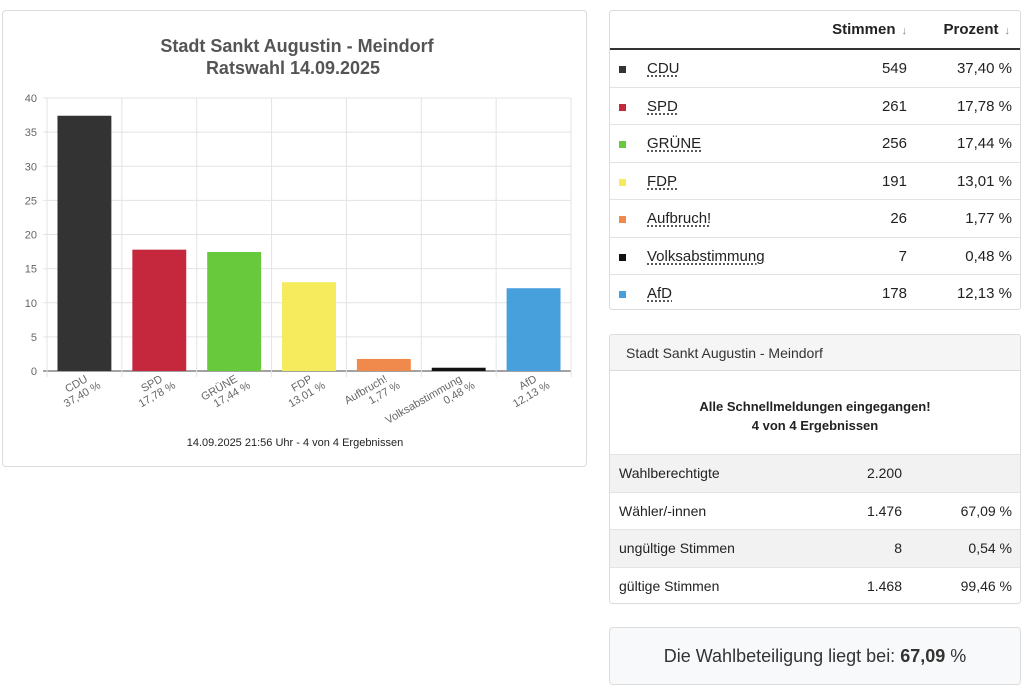 Image resolution: width=1024 pixels, height=685 pixels. I want to click on party-name-link: GRÜNE, so click(674, 143).